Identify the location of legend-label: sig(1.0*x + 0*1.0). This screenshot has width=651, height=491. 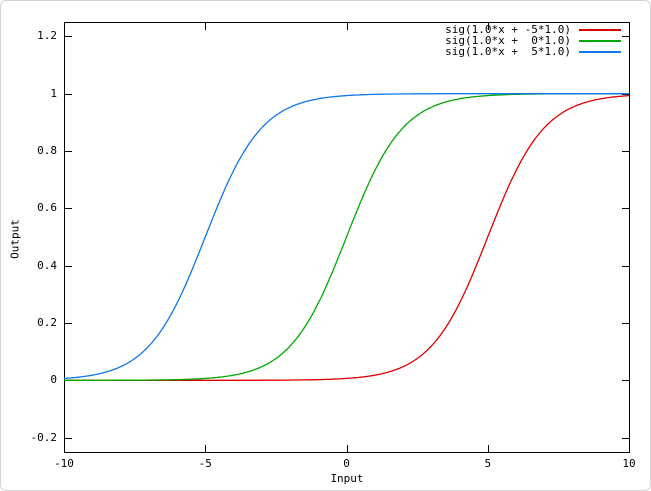
(508, 40).